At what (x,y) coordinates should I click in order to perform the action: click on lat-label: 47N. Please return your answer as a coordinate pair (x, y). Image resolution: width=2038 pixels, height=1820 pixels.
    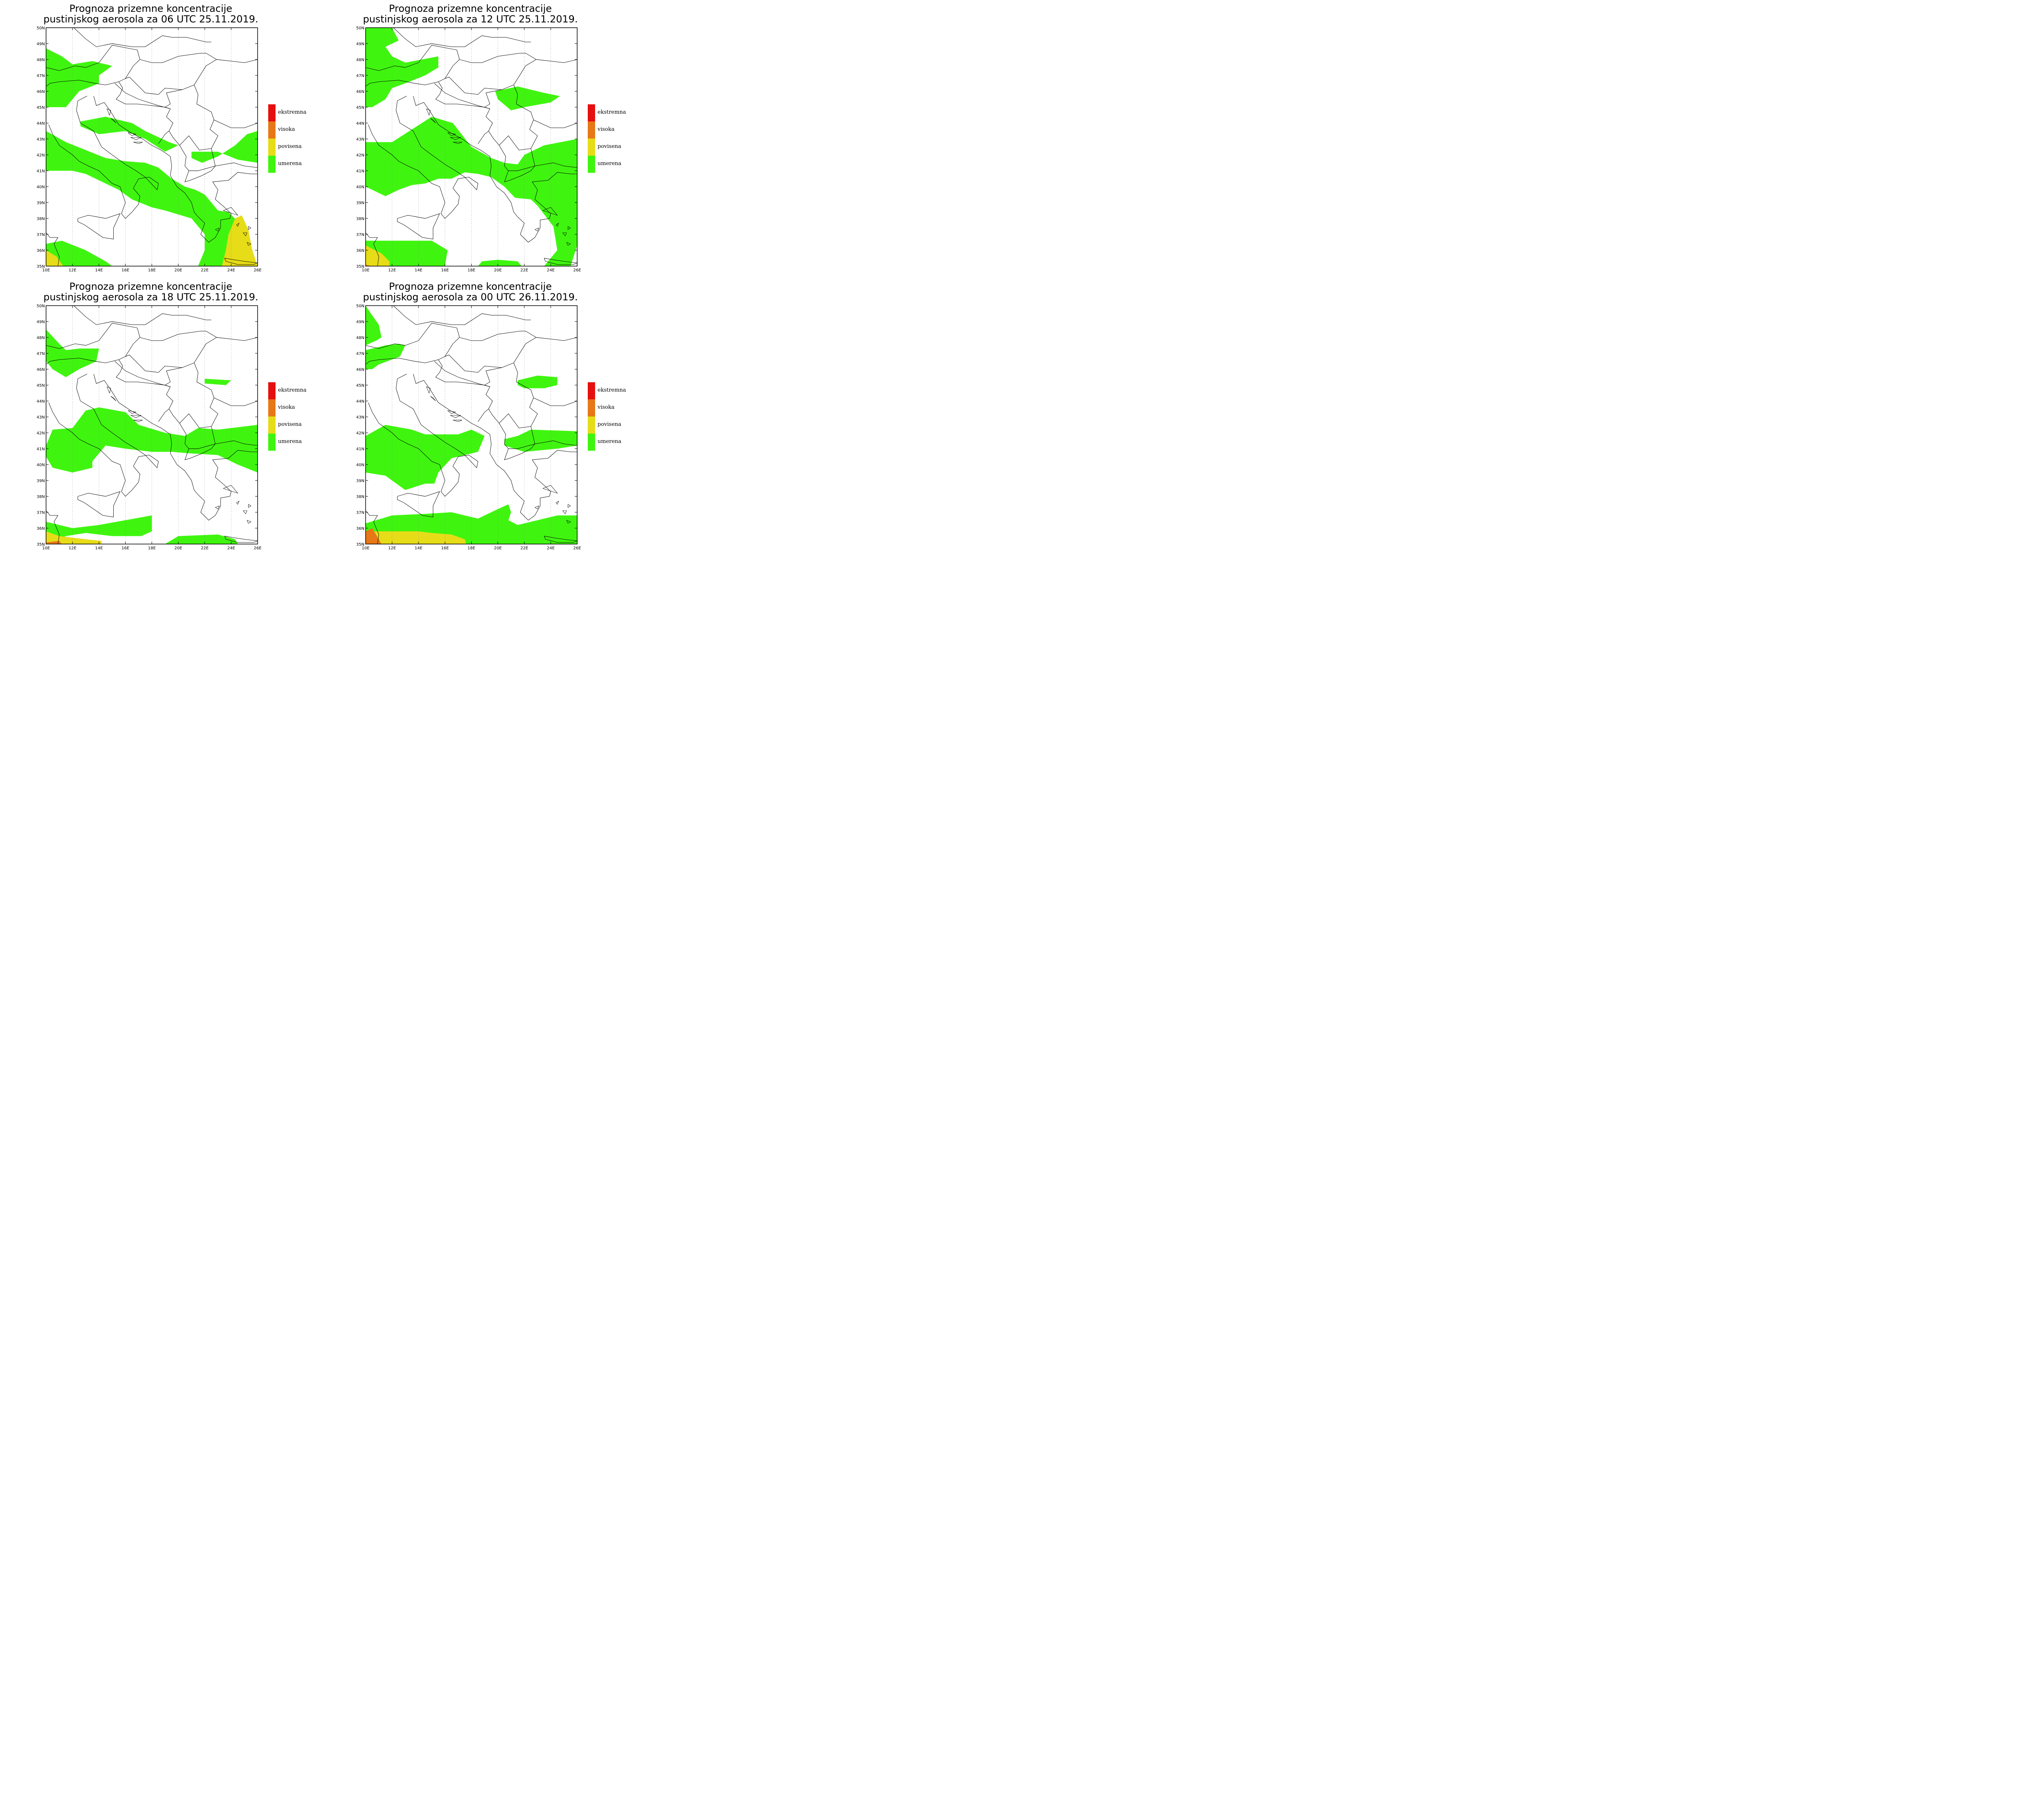
    Looking at the image, I should click on (41, 76).